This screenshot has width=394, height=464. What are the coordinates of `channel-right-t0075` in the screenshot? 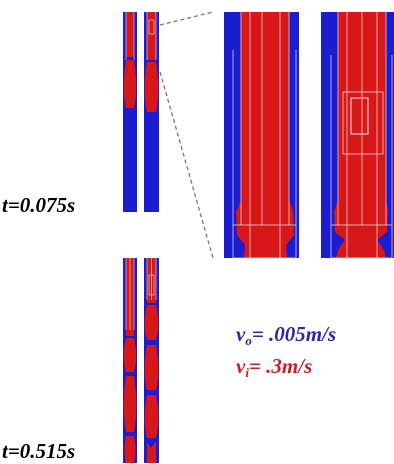 It's located at (151, 112).